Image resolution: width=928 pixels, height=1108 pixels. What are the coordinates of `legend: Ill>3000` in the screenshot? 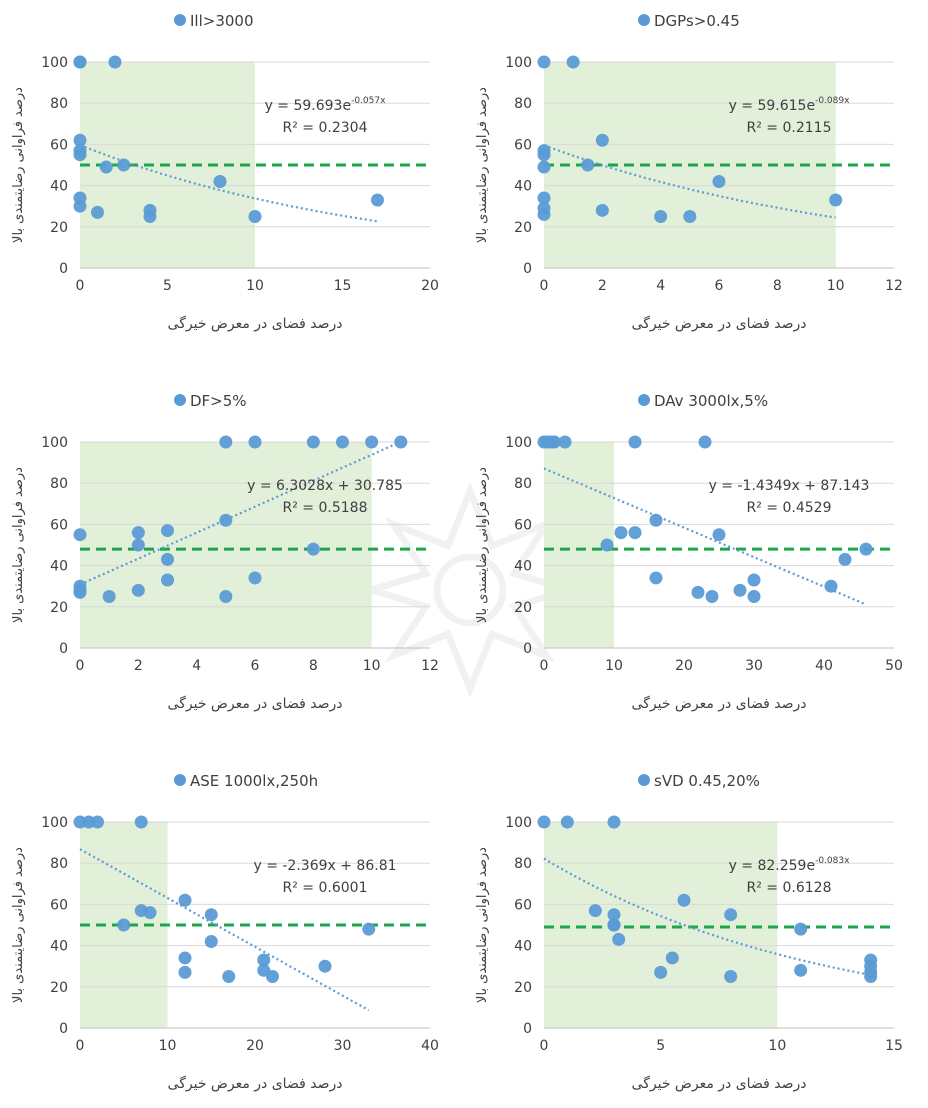 It's located at (214, 21).